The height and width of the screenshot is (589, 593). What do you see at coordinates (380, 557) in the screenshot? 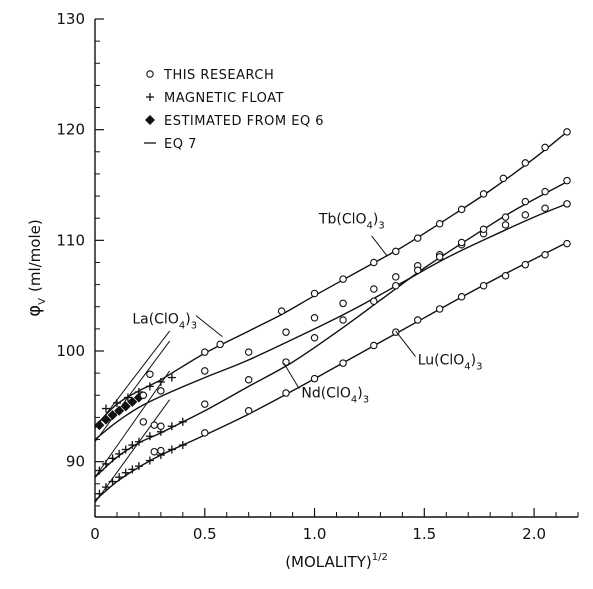
I see `x-axis-label-exponent: 1/2` at bounding box center [380, 557].